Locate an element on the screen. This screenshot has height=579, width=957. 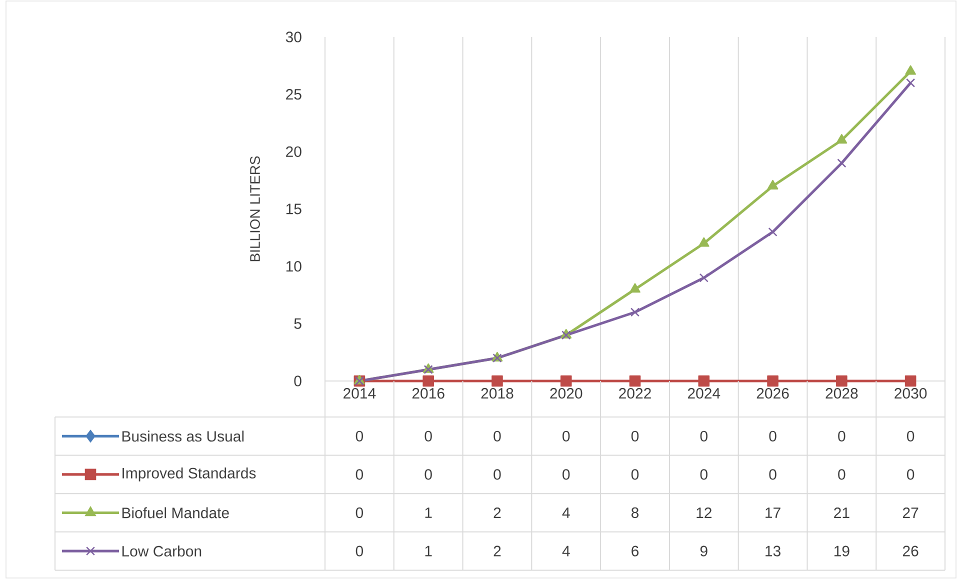
x-tick-label: 2018 is located at coordinates (497, 393).